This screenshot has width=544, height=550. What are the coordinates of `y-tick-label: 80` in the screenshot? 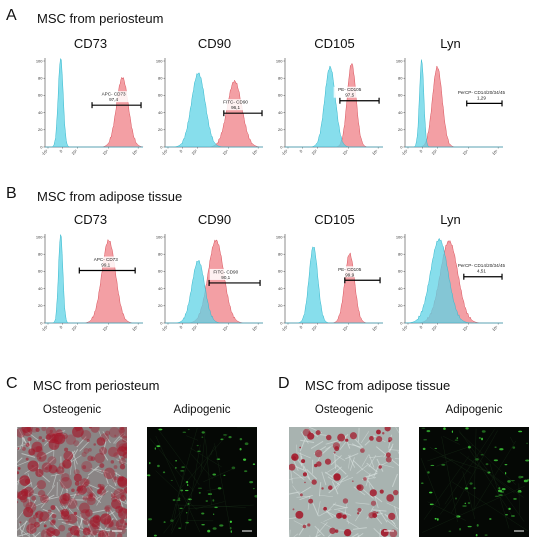 It's located at (160, 254).